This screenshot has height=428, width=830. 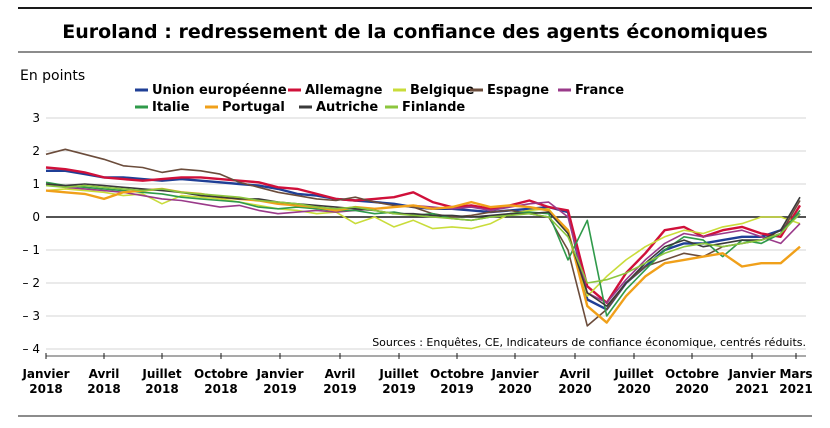 I want to click on y-axis: 3 2 1 0 – 1 – 2 – 3 – 4, so click(x=31, y=233).